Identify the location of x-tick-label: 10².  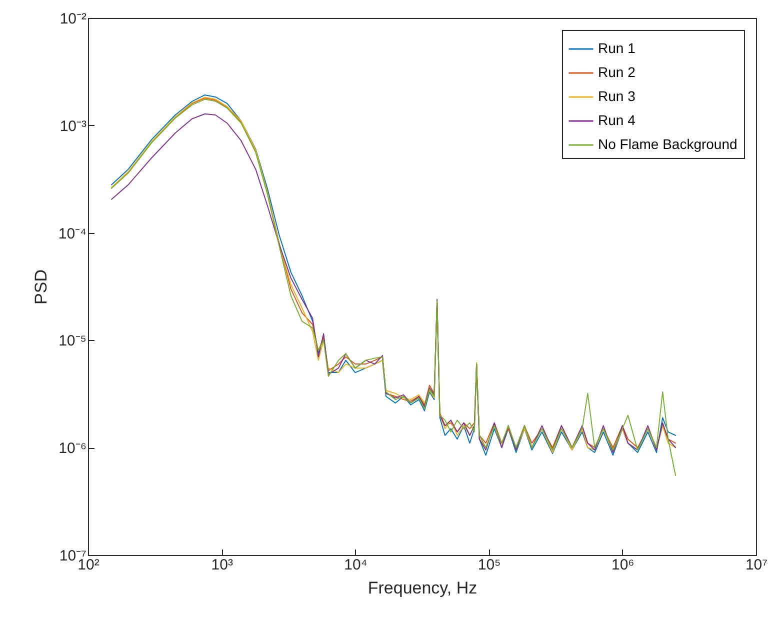
(89, 565).